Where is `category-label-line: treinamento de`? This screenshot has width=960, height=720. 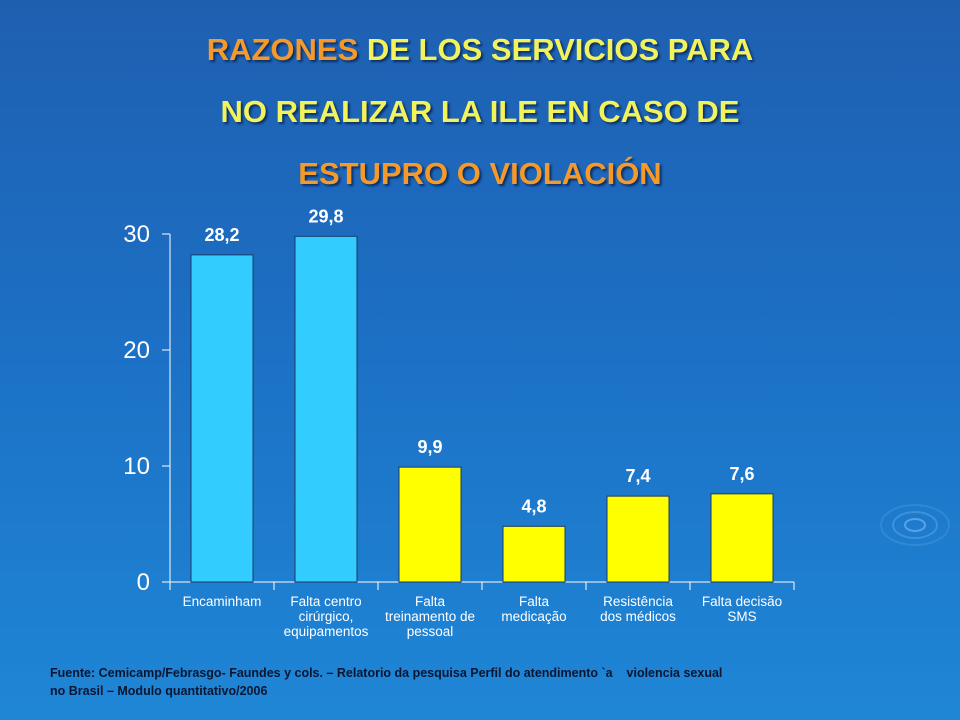 category-label-line: treinamento de is located at coordinates (430, 616).